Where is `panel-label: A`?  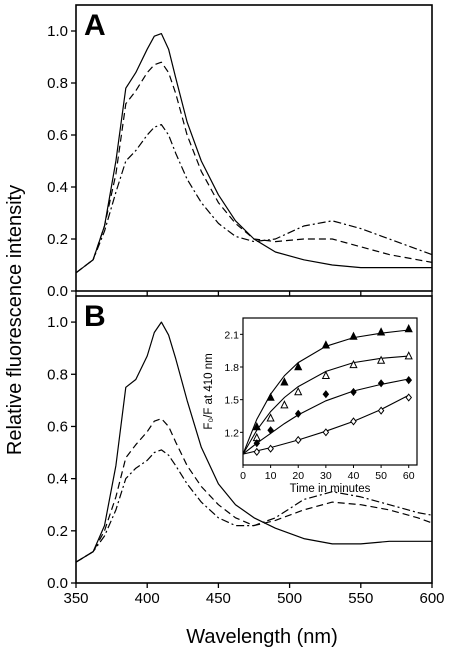 panel-label: A is located at coordinates (95, 25).